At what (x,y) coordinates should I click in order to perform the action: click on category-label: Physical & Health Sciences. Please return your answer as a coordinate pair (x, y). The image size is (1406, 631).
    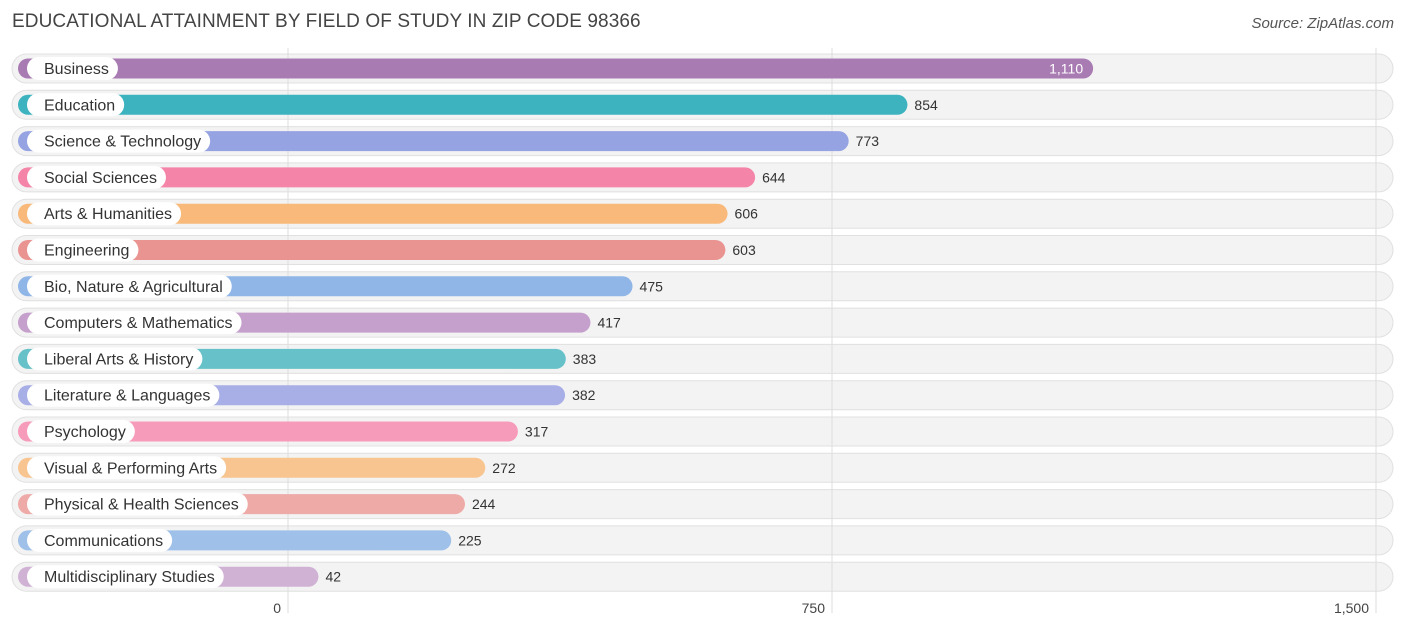
    Looking at the image, I should click on (141, 505).